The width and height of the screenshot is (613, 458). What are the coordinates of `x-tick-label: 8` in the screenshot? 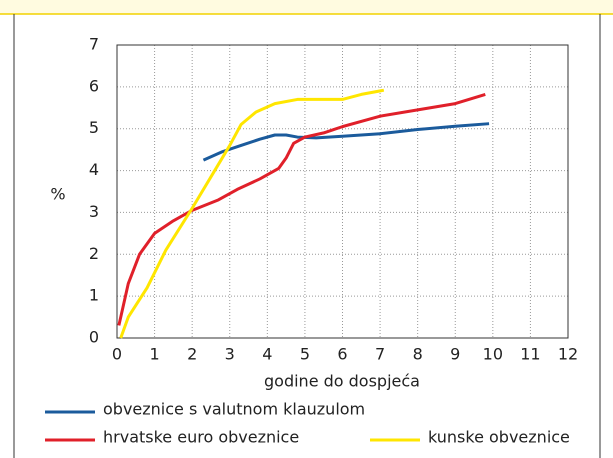 It's located at (418, 354).